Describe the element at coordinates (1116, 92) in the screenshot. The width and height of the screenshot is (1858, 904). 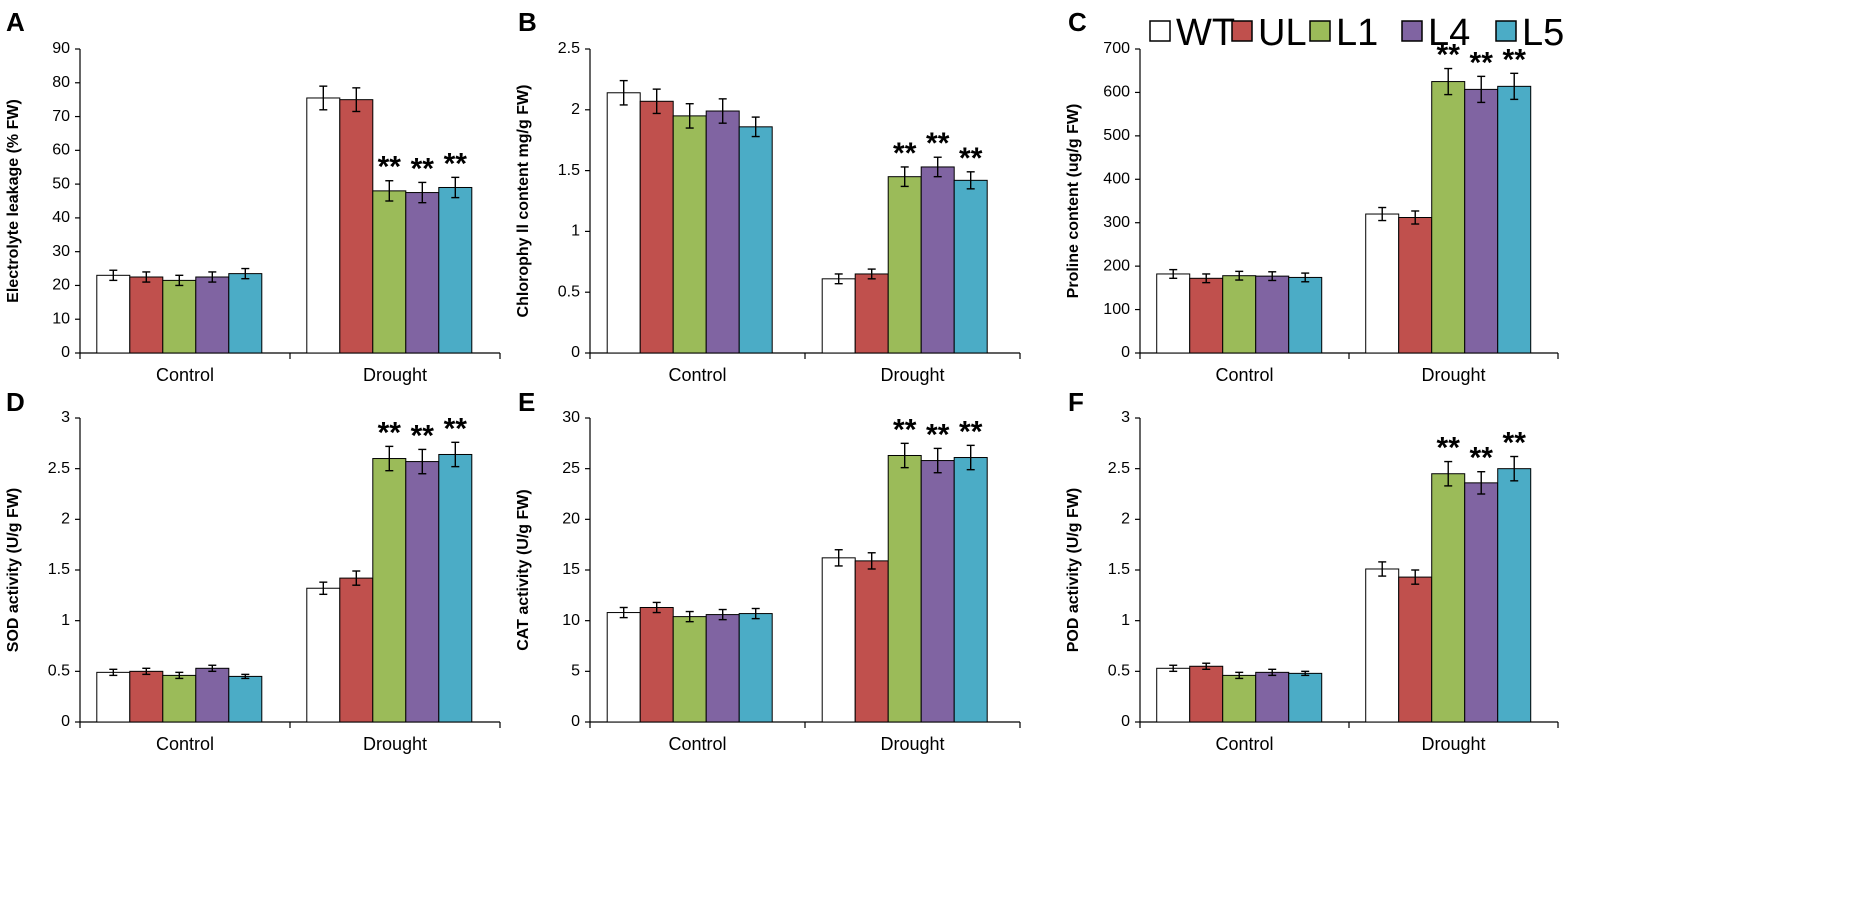
I see `y-tick-label: 600` at that location.